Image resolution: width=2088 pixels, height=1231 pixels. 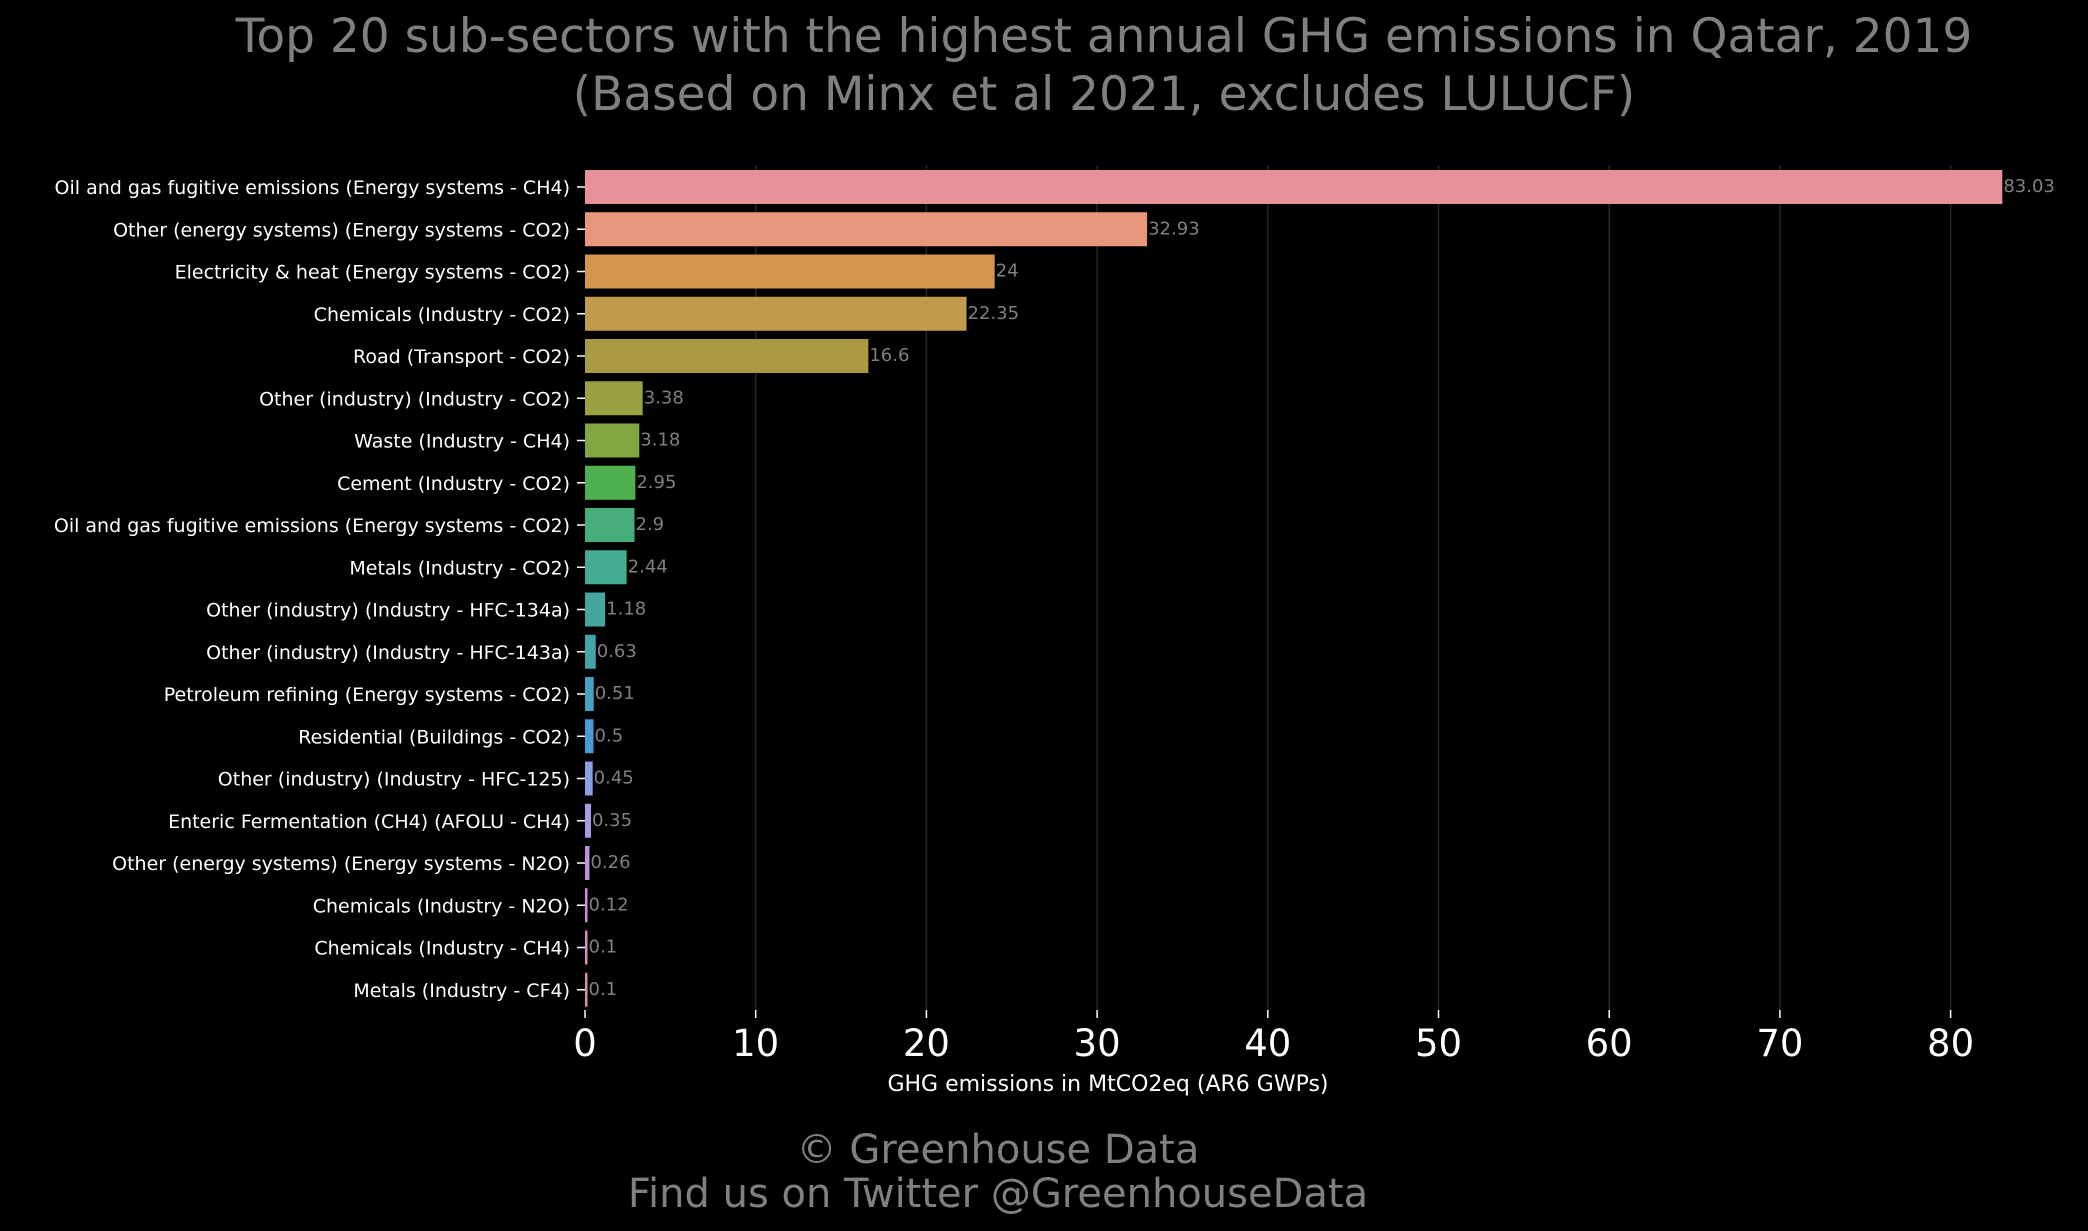 What do you see at coordinates (609, 904) in the screenshot?
I see `value-label-18: 0.12` at bounding box center [609, 904].